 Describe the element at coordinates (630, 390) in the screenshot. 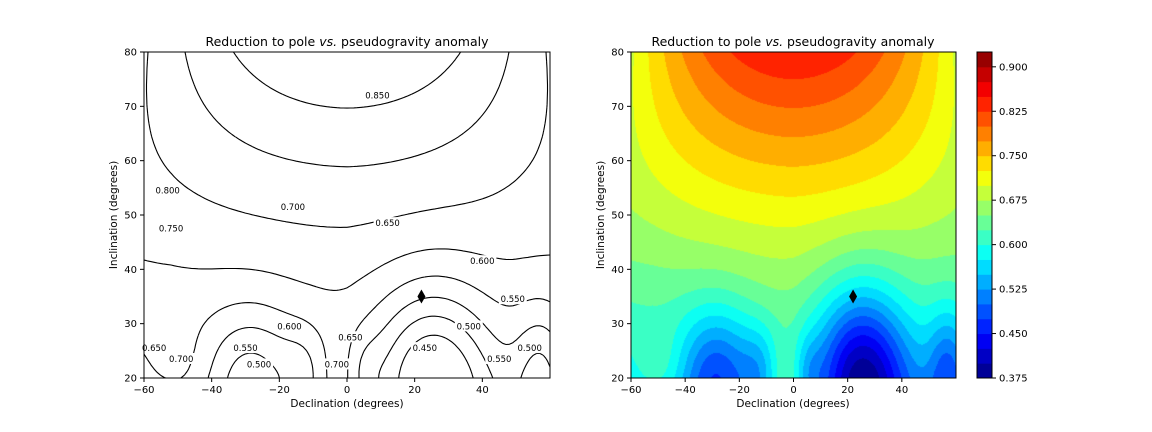

I see `x-tick-label: −60` at that location.